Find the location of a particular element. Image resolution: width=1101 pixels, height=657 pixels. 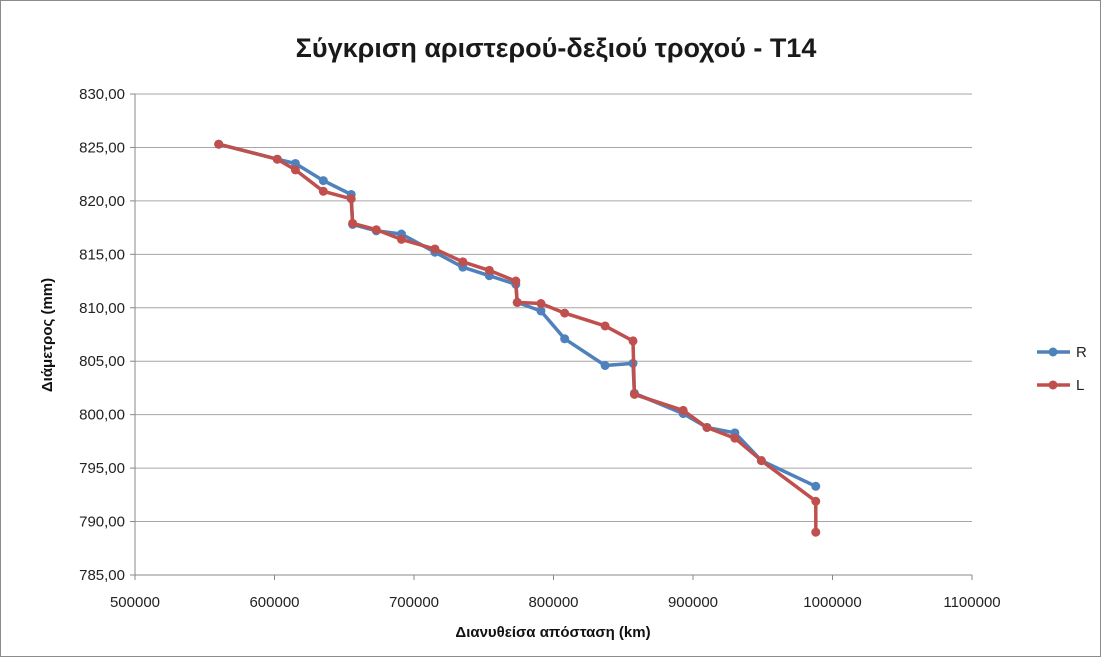

y-tick-label: 800,00 is located at coordinates (102, 415).